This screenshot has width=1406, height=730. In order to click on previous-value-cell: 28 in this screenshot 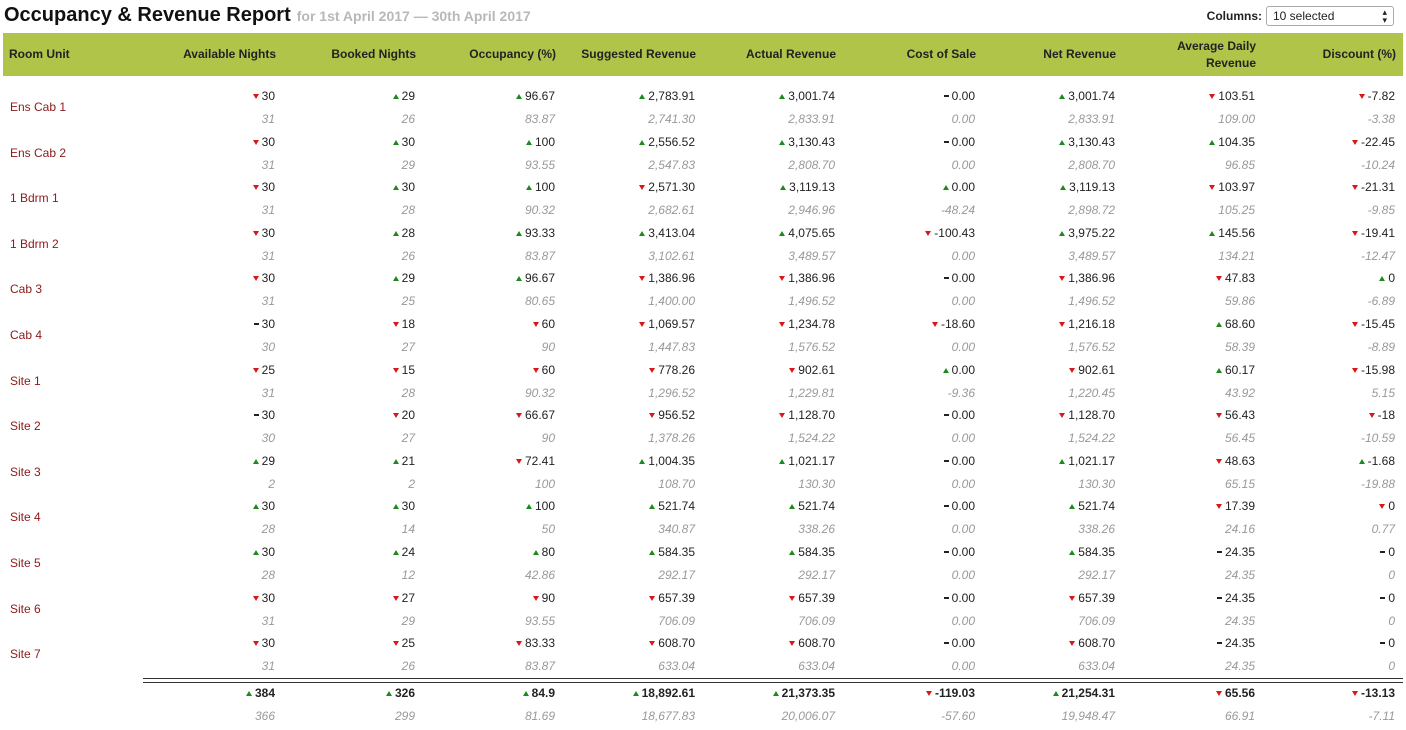, I will do `click(408, 210)`.